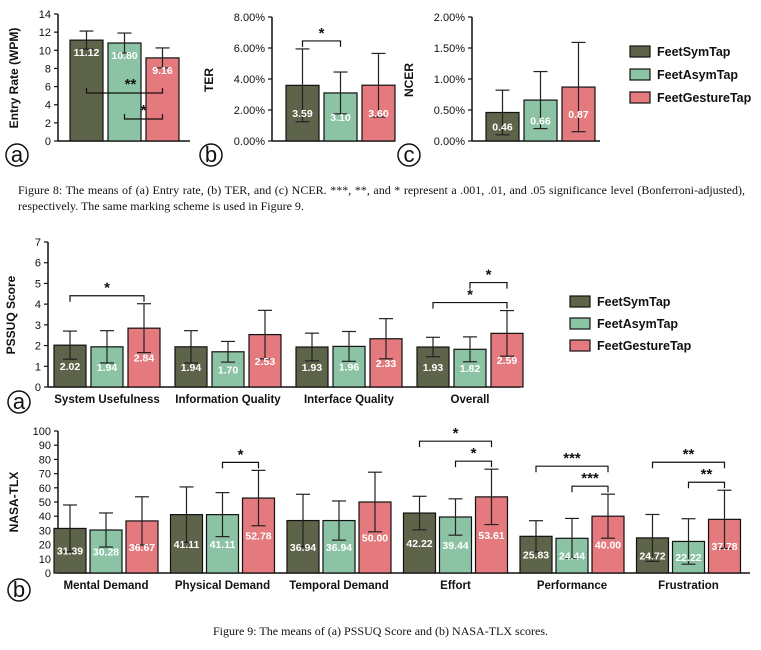 The height and width of the screenshot is (650, 761). What do you see at coordinates (45, 489) in the screenshot?
I see `y-tick-label: 60` at bounding box center [45, 489].